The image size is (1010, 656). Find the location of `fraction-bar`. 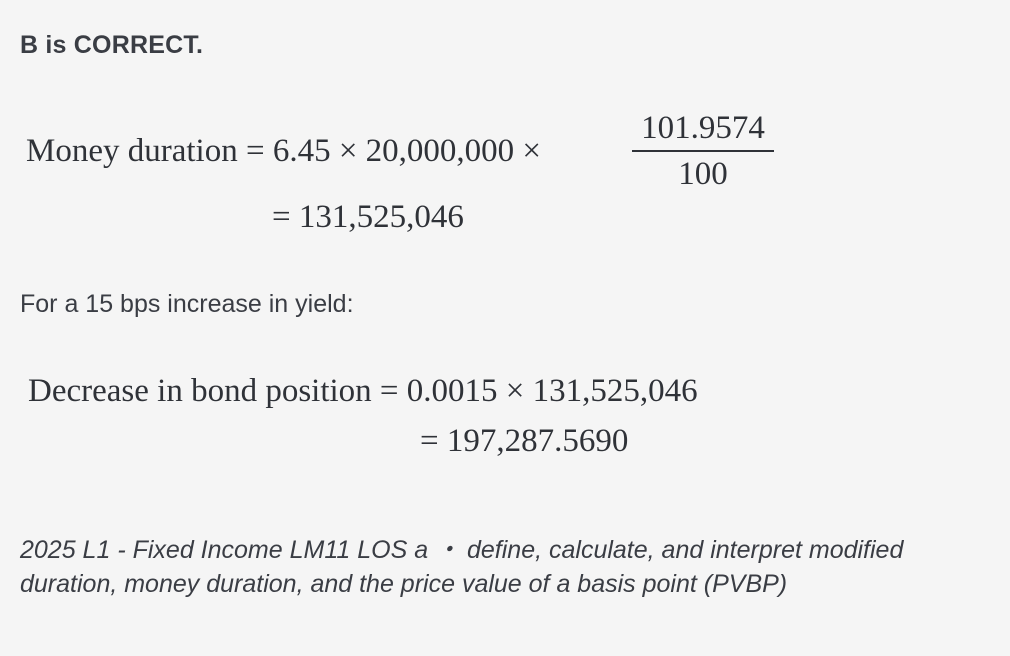

fraction-bar is located at coordinates (703, 151).